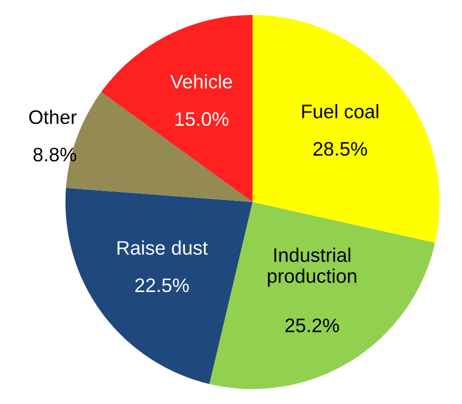 The height and width of the screenshot is (404, 462). I want to click on slice-label: Vehicle, so click(201, 81).